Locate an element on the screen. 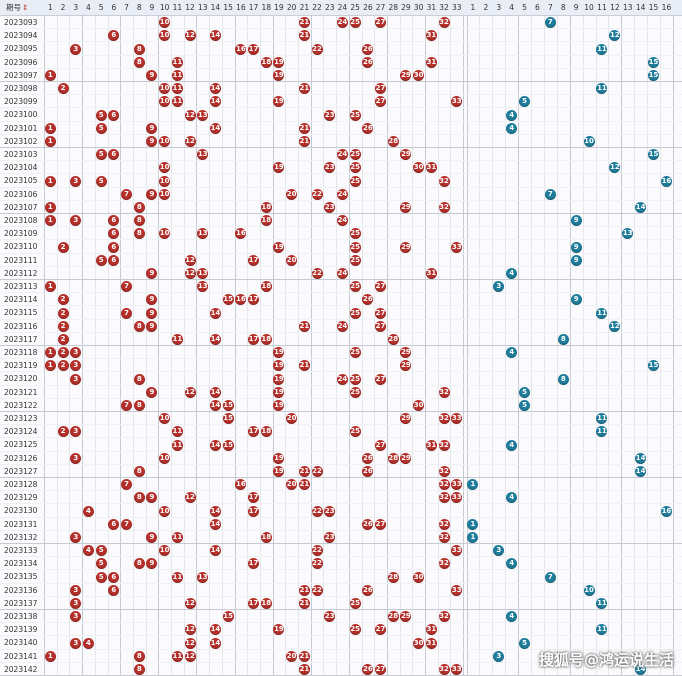 The image size is (682, 676). issue-label: 2023097 is located at coordinates (21, 75).